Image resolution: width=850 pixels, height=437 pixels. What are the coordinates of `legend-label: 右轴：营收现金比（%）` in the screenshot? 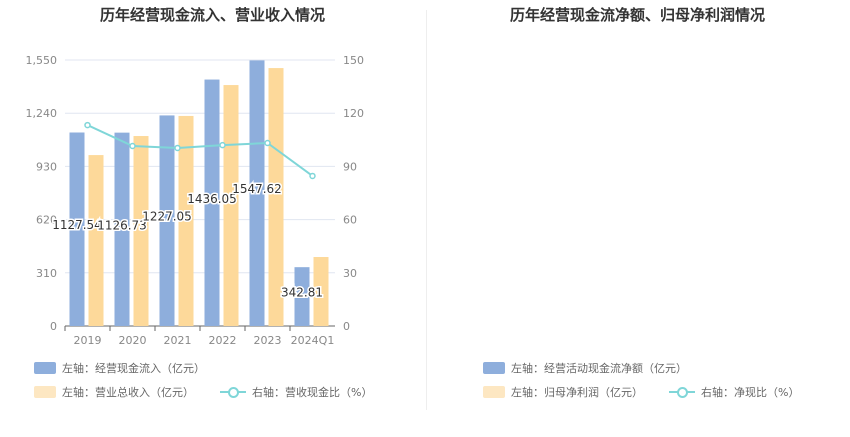 It's located at (312, 392).